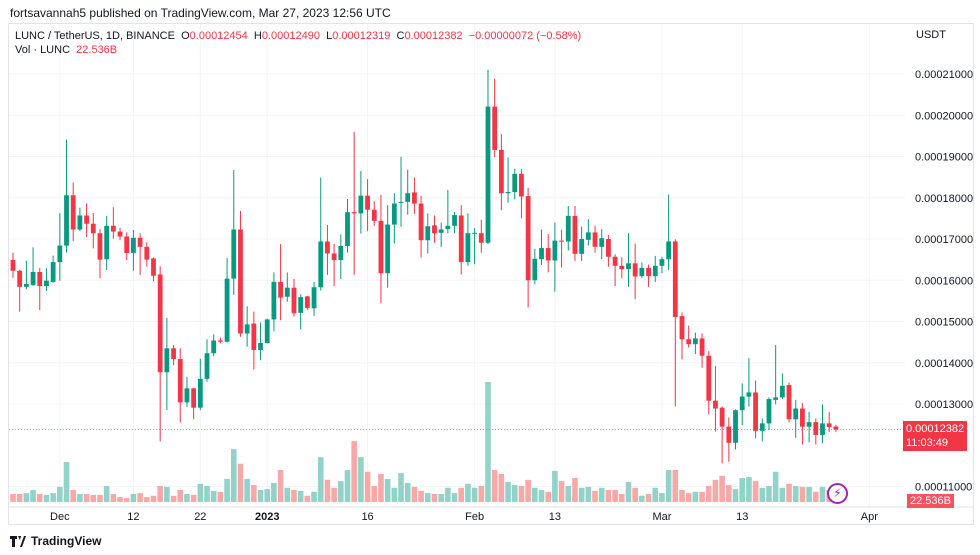 The height and width of the screenshot is (555, 980). Describe the element at coordinates (133, 517) in the screenshot. I see `x-tick-label: 12` at that location.